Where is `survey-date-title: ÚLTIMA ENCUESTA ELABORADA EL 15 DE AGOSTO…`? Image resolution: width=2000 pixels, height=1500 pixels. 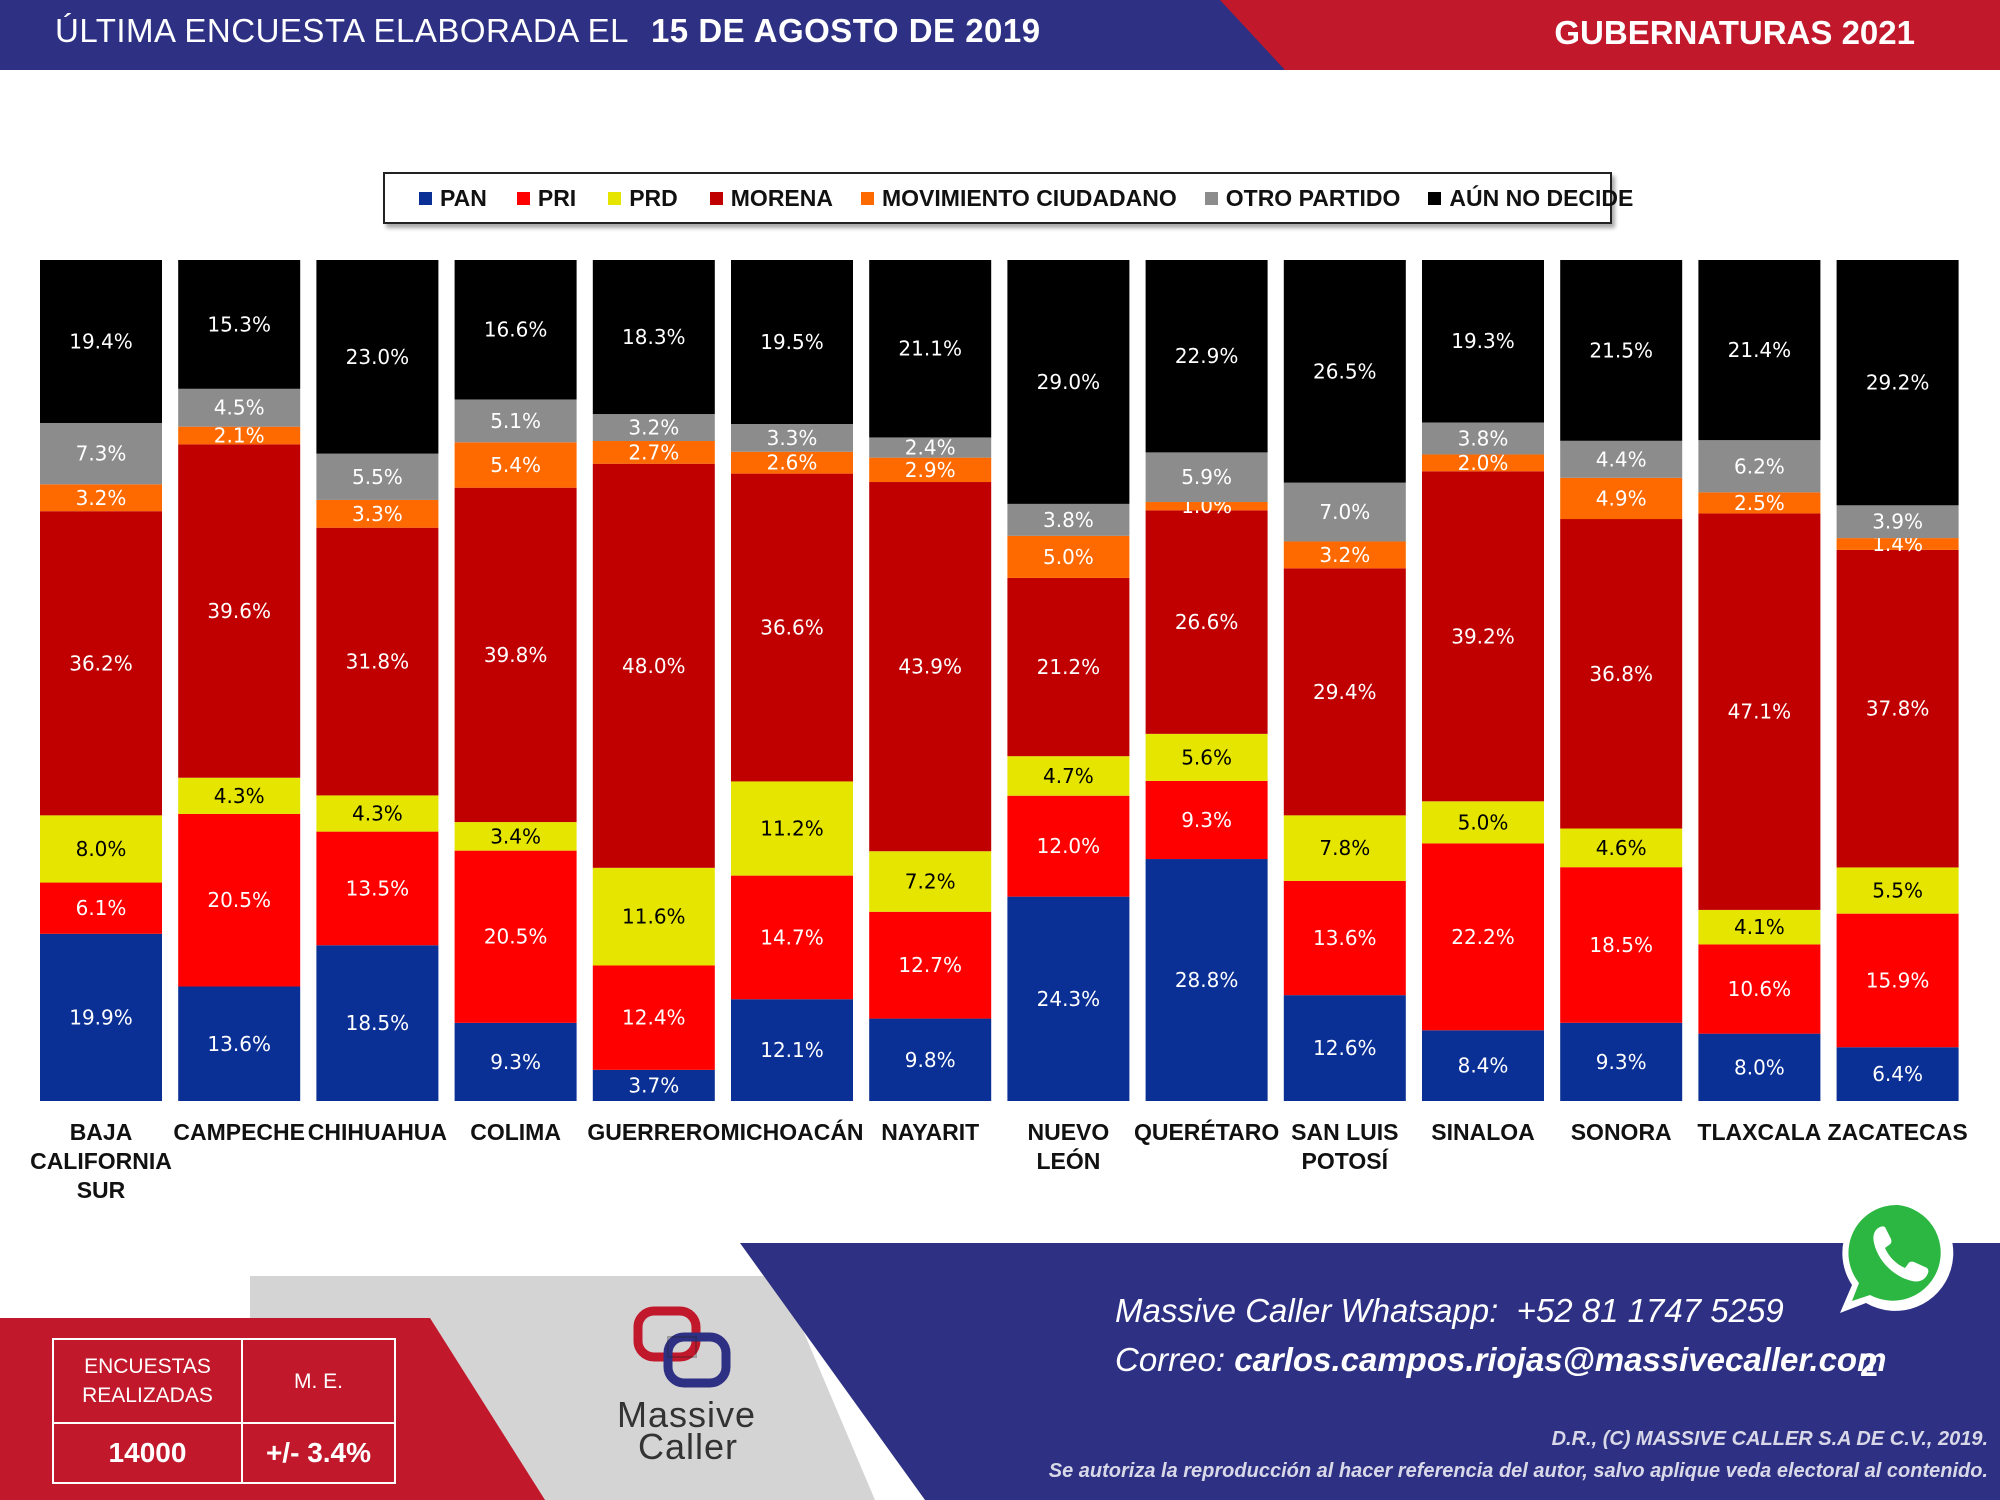
survey-date-title: ÚLTIMA ENCUESTA ELABORADA EL 15 DE AGOSTO… is located at coordinates (548, 31).